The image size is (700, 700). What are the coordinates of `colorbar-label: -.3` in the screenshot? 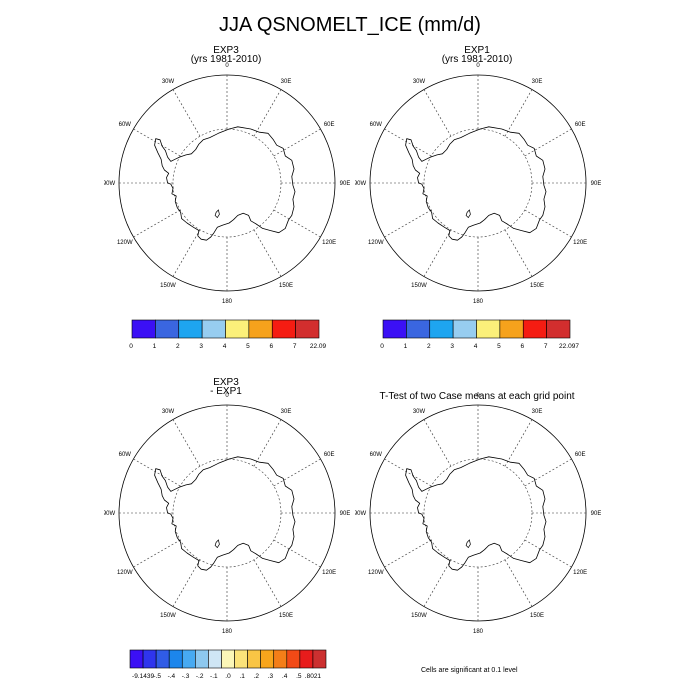 It's located at (186, 676).